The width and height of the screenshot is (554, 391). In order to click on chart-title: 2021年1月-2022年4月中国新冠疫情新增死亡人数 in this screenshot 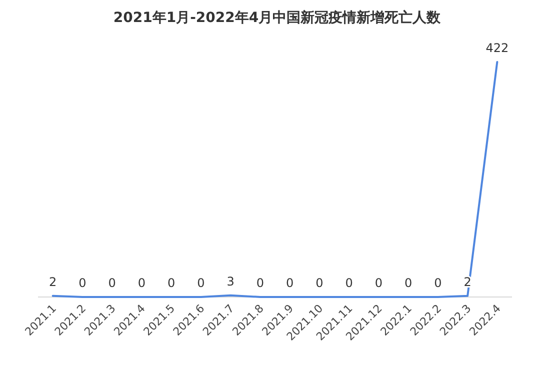, I will do `click(277, 17)`.